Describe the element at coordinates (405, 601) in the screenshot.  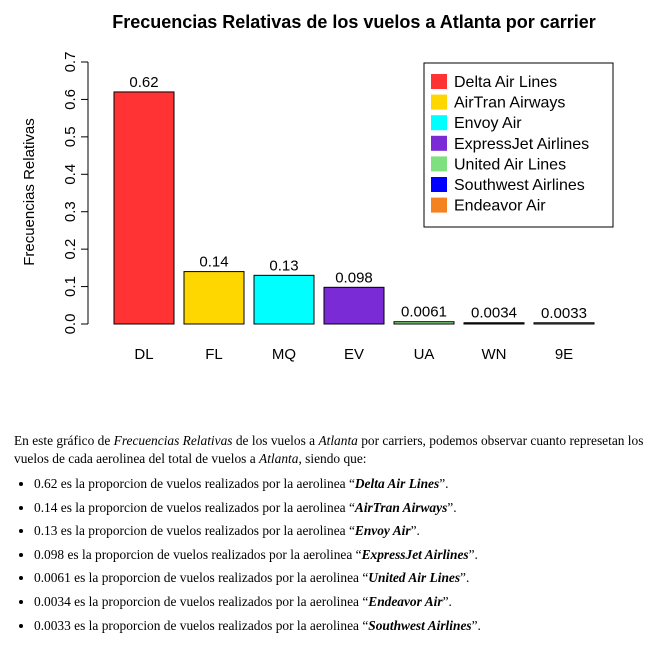
I see `bullet-airline: Endeavor Air` at that location.